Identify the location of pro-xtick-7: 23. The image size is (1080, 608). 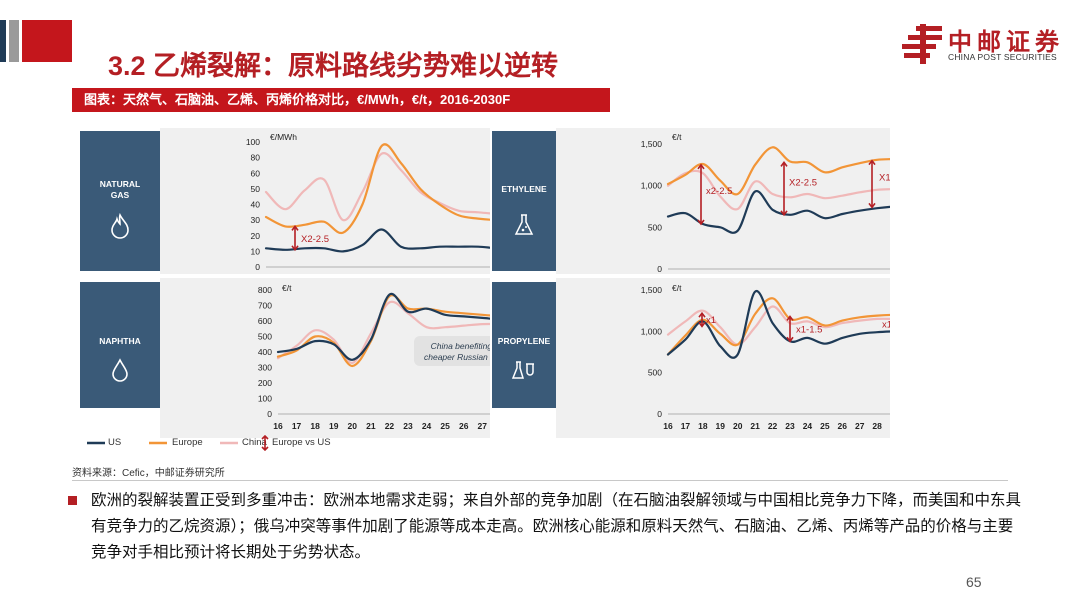
(790, 426).